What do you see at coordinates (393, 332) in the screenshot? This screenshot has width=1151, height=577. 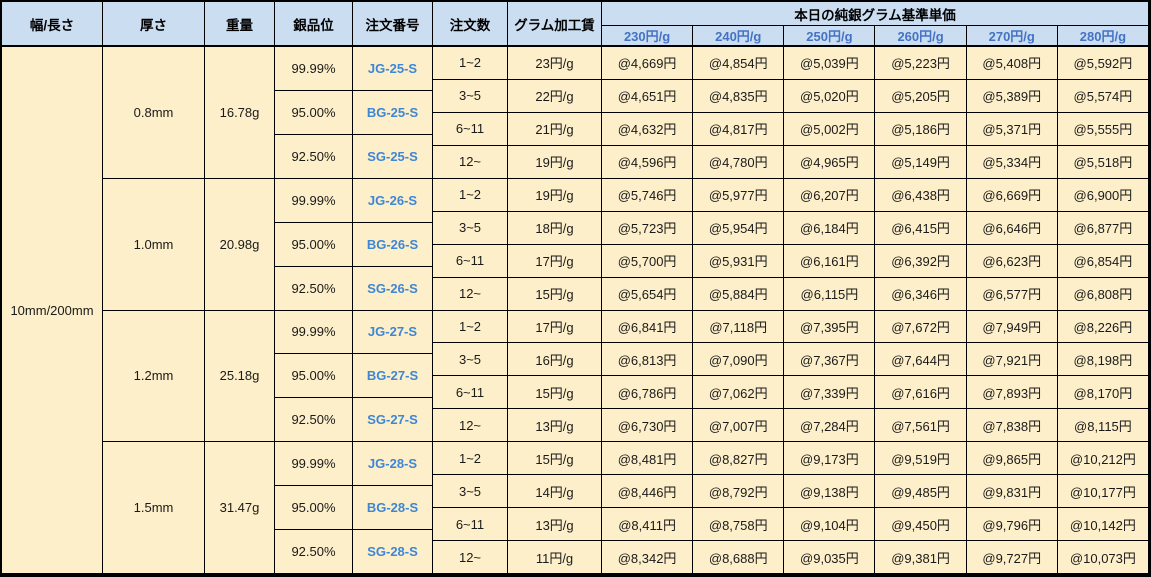 I see `order-code-link: JG-27-S` at bounding box center [393, 332].